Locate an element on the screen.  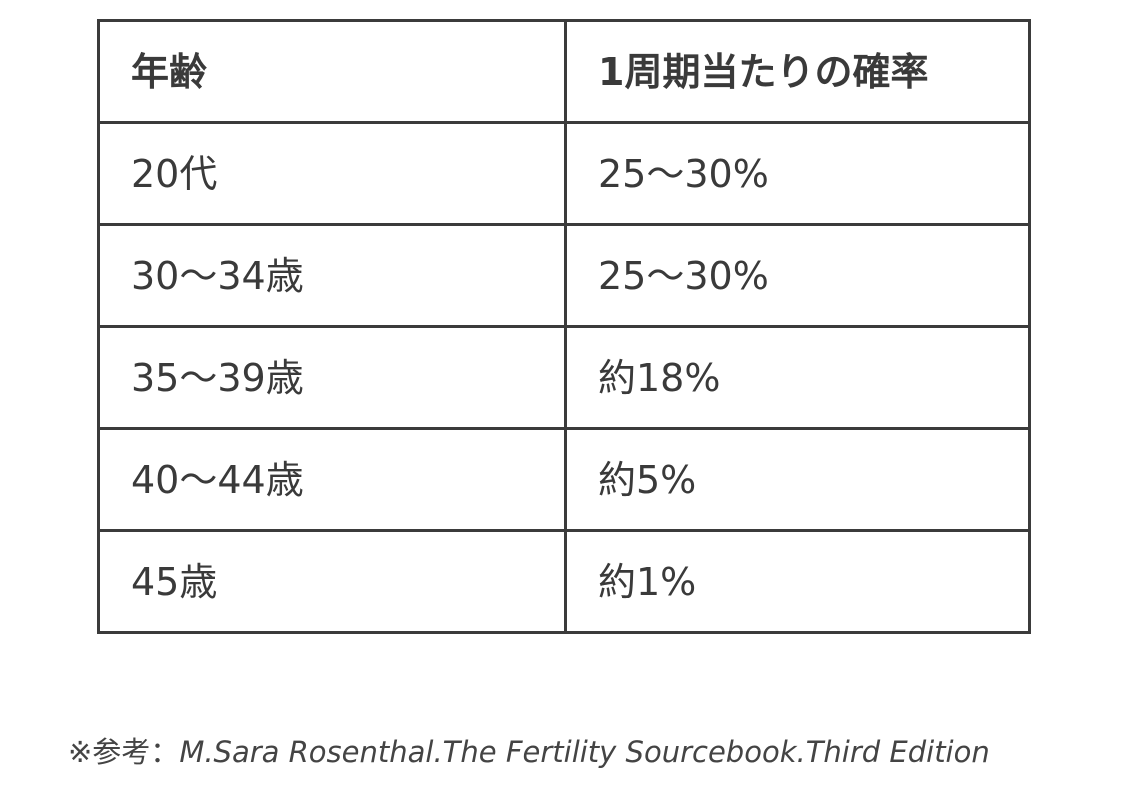
header-probability-per-cycle: 1周期当たりの確率 is located at coordinates (797, 71).